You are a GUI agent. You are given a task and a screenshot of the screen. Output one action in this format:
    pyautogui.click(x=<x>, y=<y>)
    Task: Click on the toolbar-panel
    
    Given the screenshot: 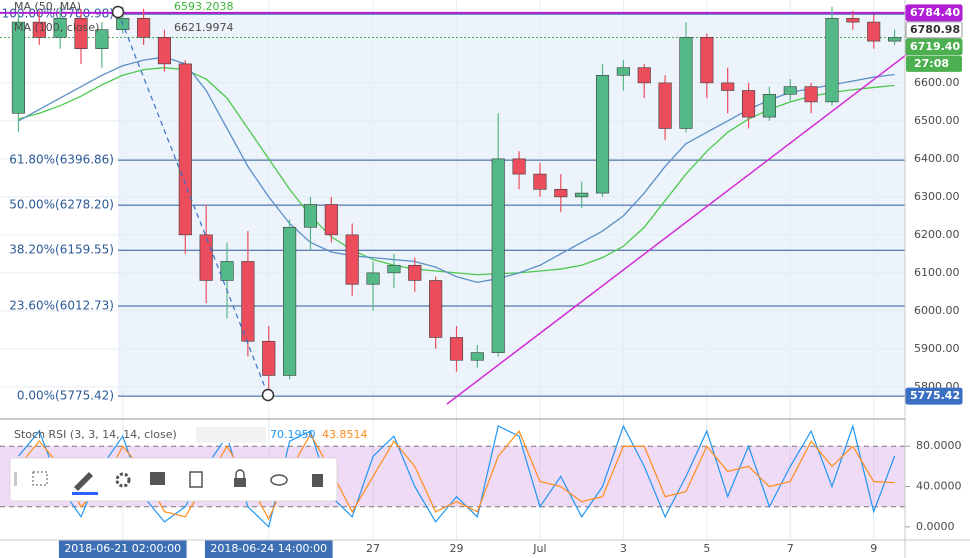 What is the action you would take?
    pyautogui.click(x=173, y=479)
    